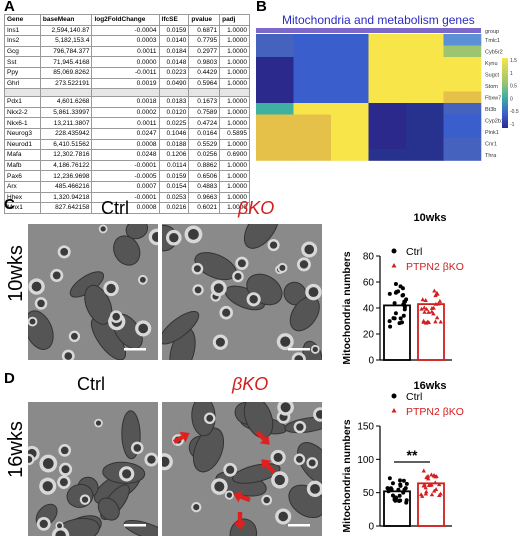 The image size is (520, 538). What do you see at coordinates (414, 252) in the screenshot?
I see `legend-label-ctrl: Ctrl` at bounding box center [414, 252].